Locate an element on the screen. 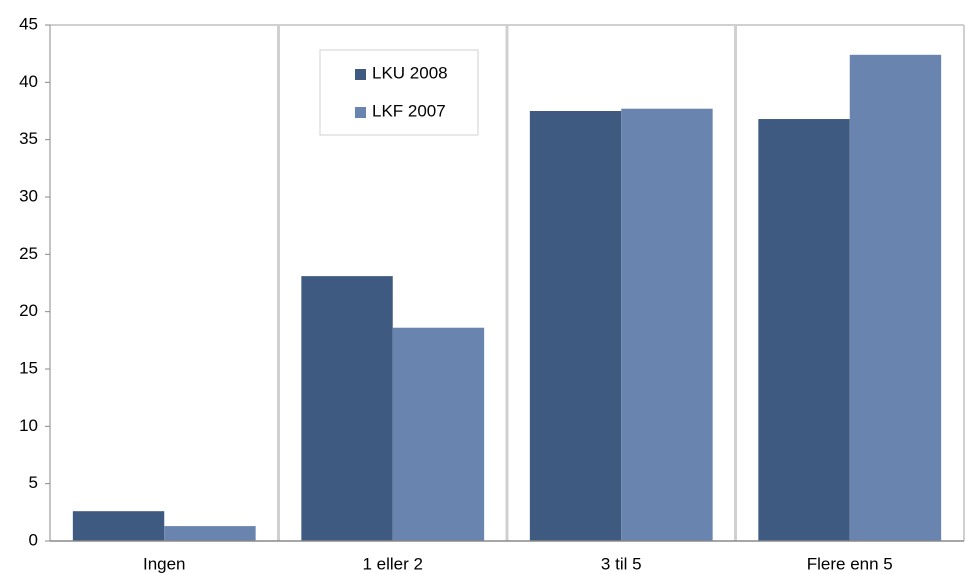 This screenshot has height=574, width=965. legend-box is located at coordinates (399, 92).